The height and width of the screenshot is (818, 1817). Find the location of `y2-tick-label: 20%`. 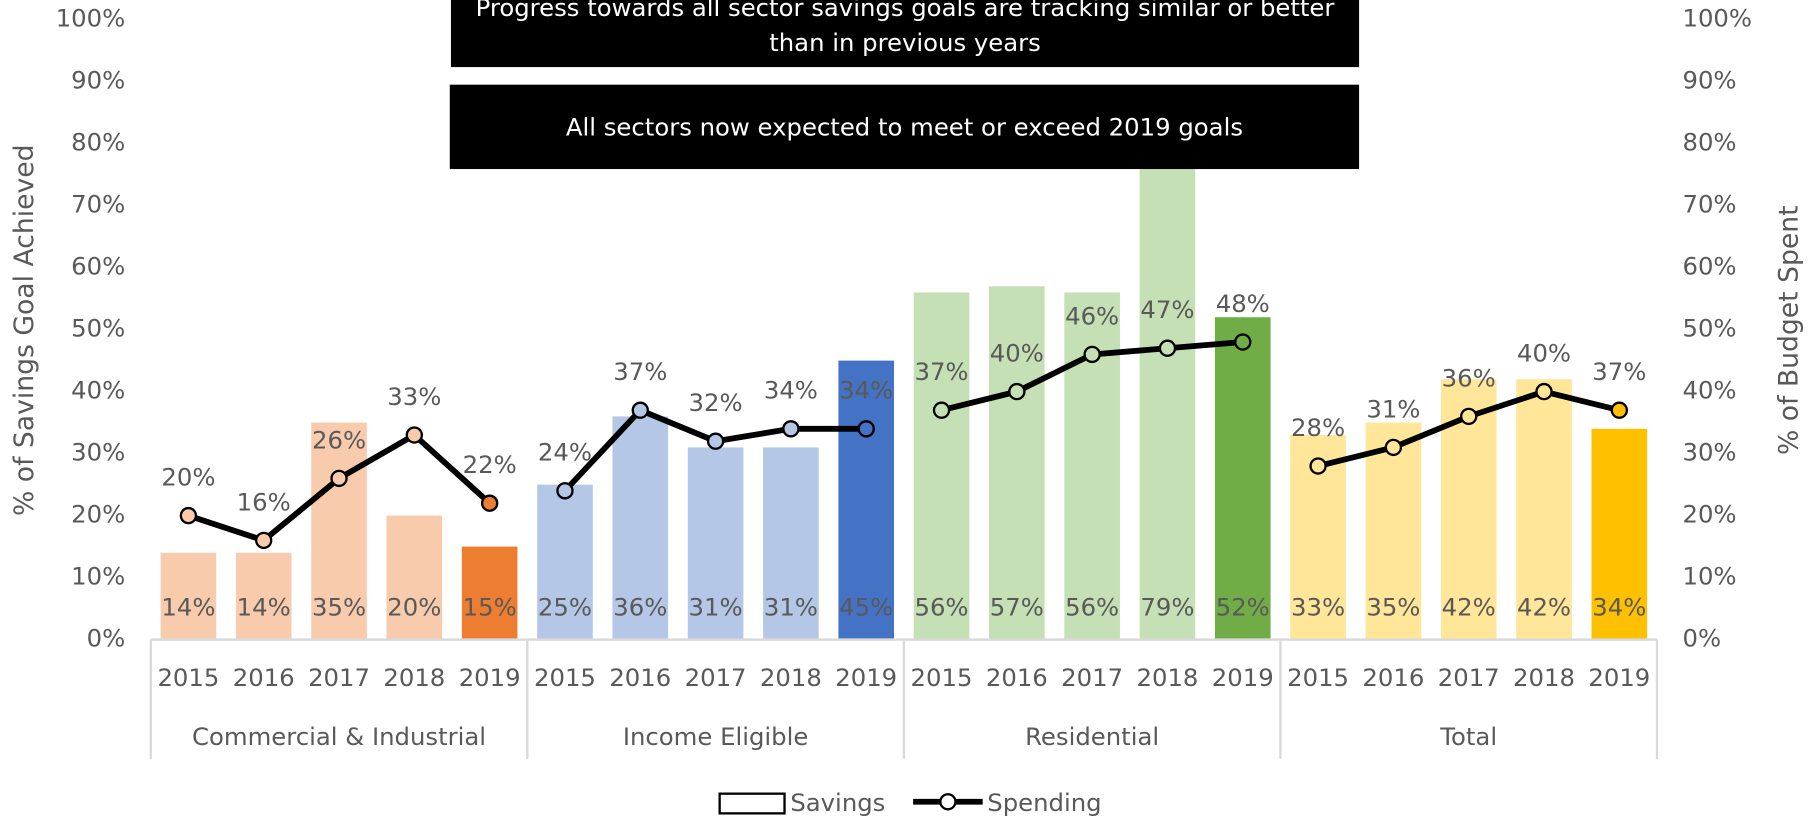

y2-tick-label: 20% is located at coordinates (1709, 514).